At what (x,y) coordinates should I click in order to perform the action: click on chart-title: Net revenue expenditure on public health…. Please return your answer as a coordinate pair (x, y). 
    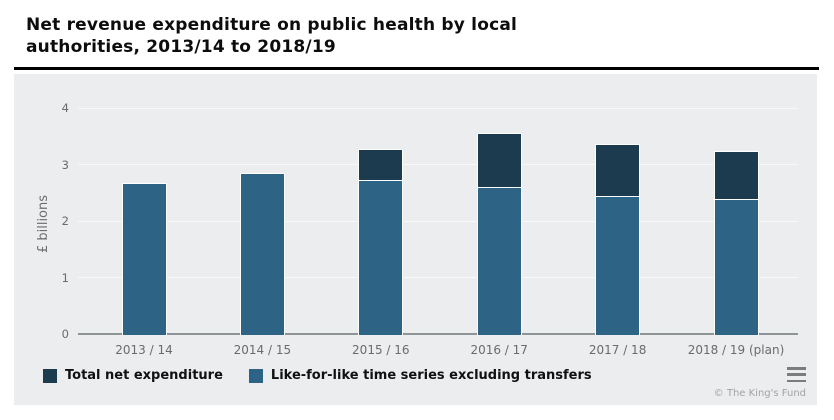
    Looking at the image, I should click on (272, 36).